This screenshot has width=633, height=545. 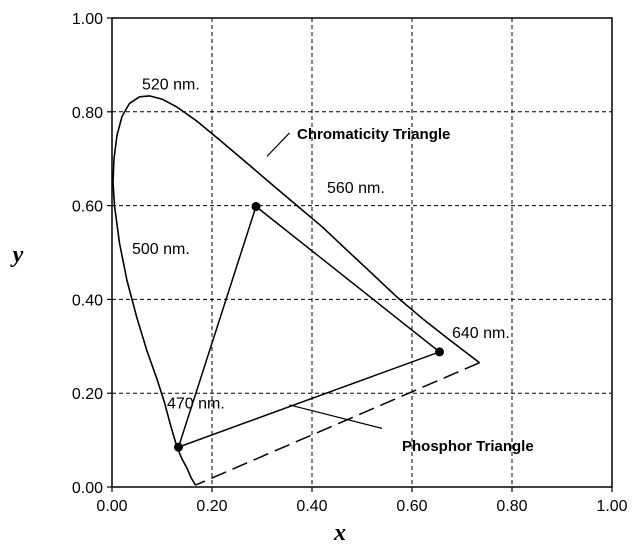 I want to click on x-tick-label: 1.00, so click(x=611, y=506).